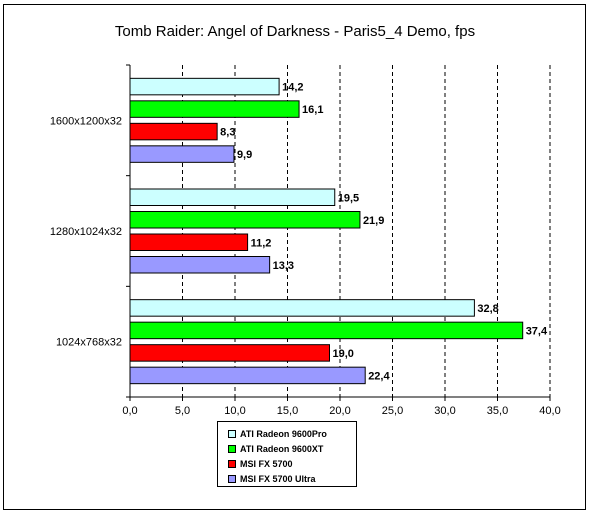  I want to click on legend-item: MSI FX 5700, so click(292, 463).